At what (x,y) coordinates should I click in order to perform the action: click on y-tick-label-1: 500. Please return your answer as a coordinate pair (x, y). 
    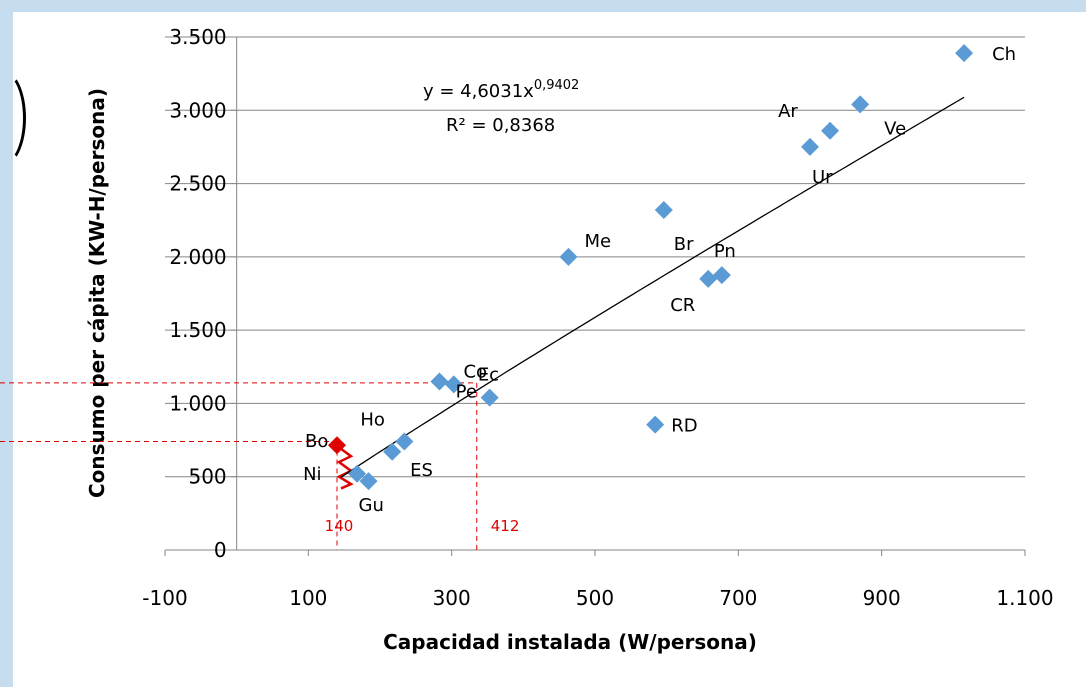
    Looking at the image, I should click on (207, 477).